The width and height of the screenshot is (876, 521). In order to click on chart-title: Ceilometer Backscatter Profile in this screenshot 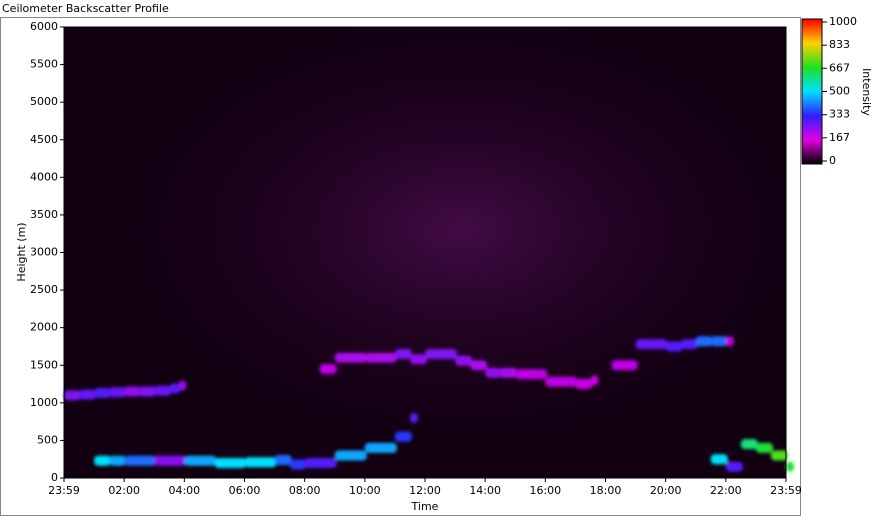, I will do `click(85, 8)`.